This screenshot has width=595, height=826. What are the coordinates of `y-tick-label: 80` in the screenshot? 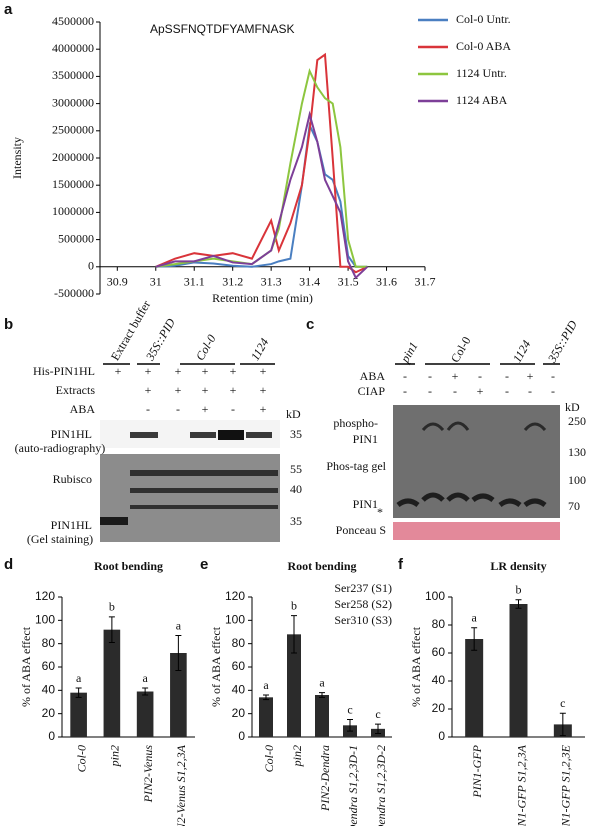 It's located at (439, 624).